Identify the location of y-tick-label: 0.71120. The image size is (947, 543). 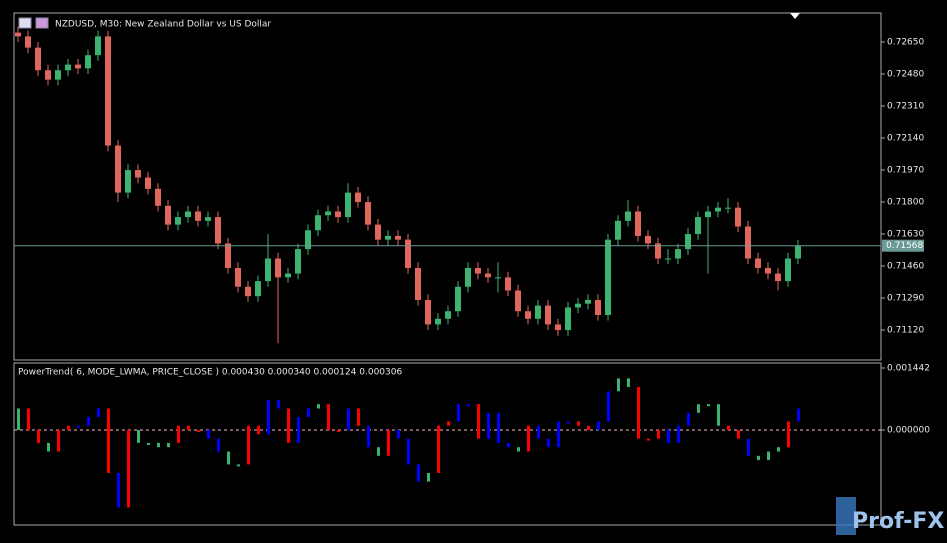
(905, 331).